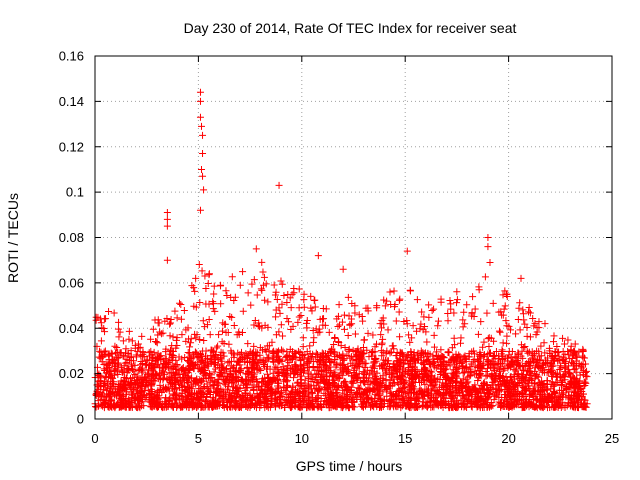  Describe the element at coordinates (167, 226) in the screenshot. I see `data-point-outlier` at that location.